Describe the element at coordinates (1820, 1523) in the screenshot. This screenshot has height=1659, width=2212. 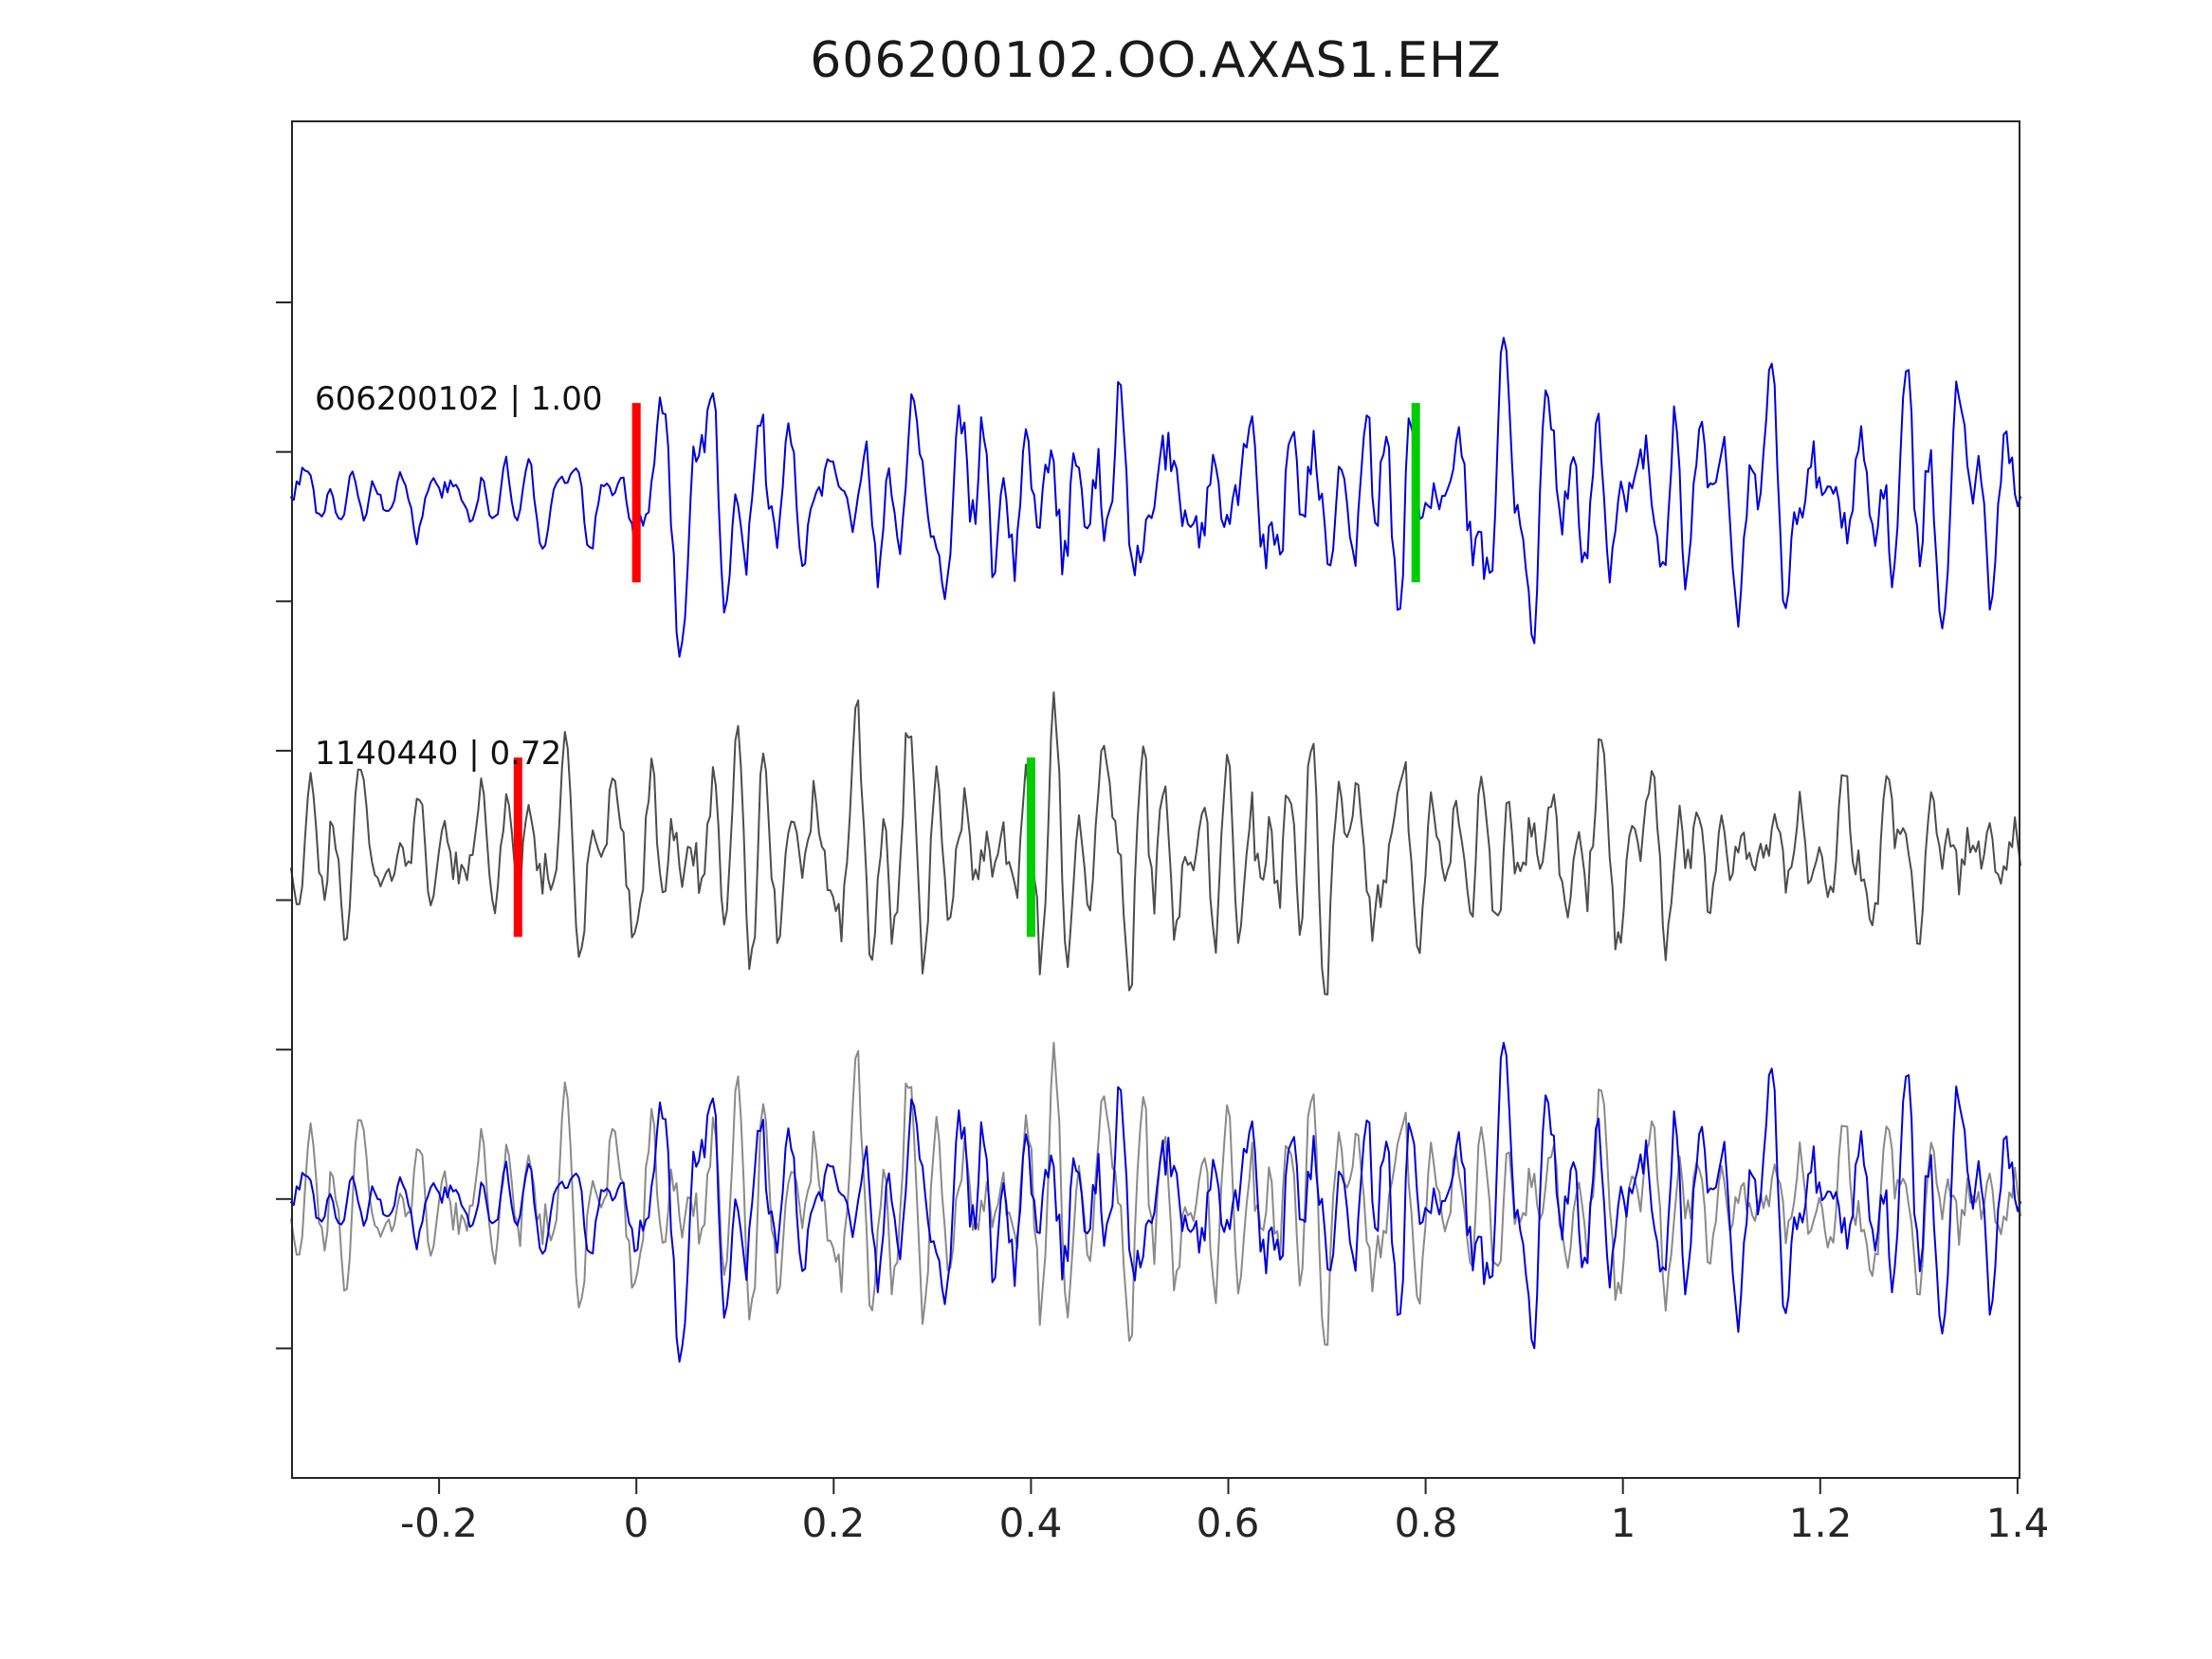
I see `x-tick-label: 1.2` at that location.